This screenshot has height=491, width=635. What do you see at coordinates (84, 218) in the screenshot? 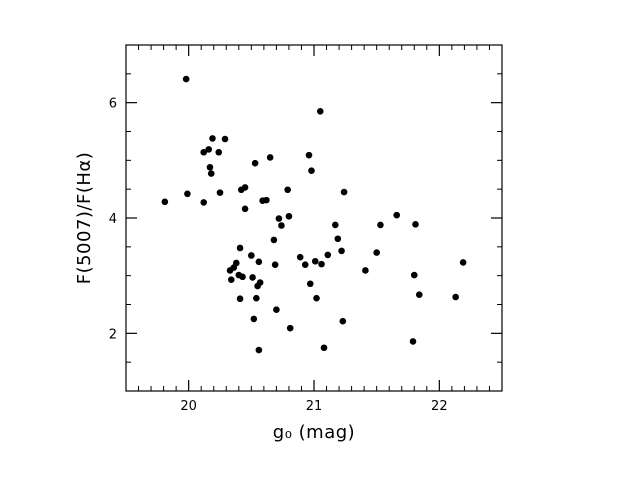
I see `y-axis-label: F(5007)/F(Hα)` at bounding box center [84, 218].